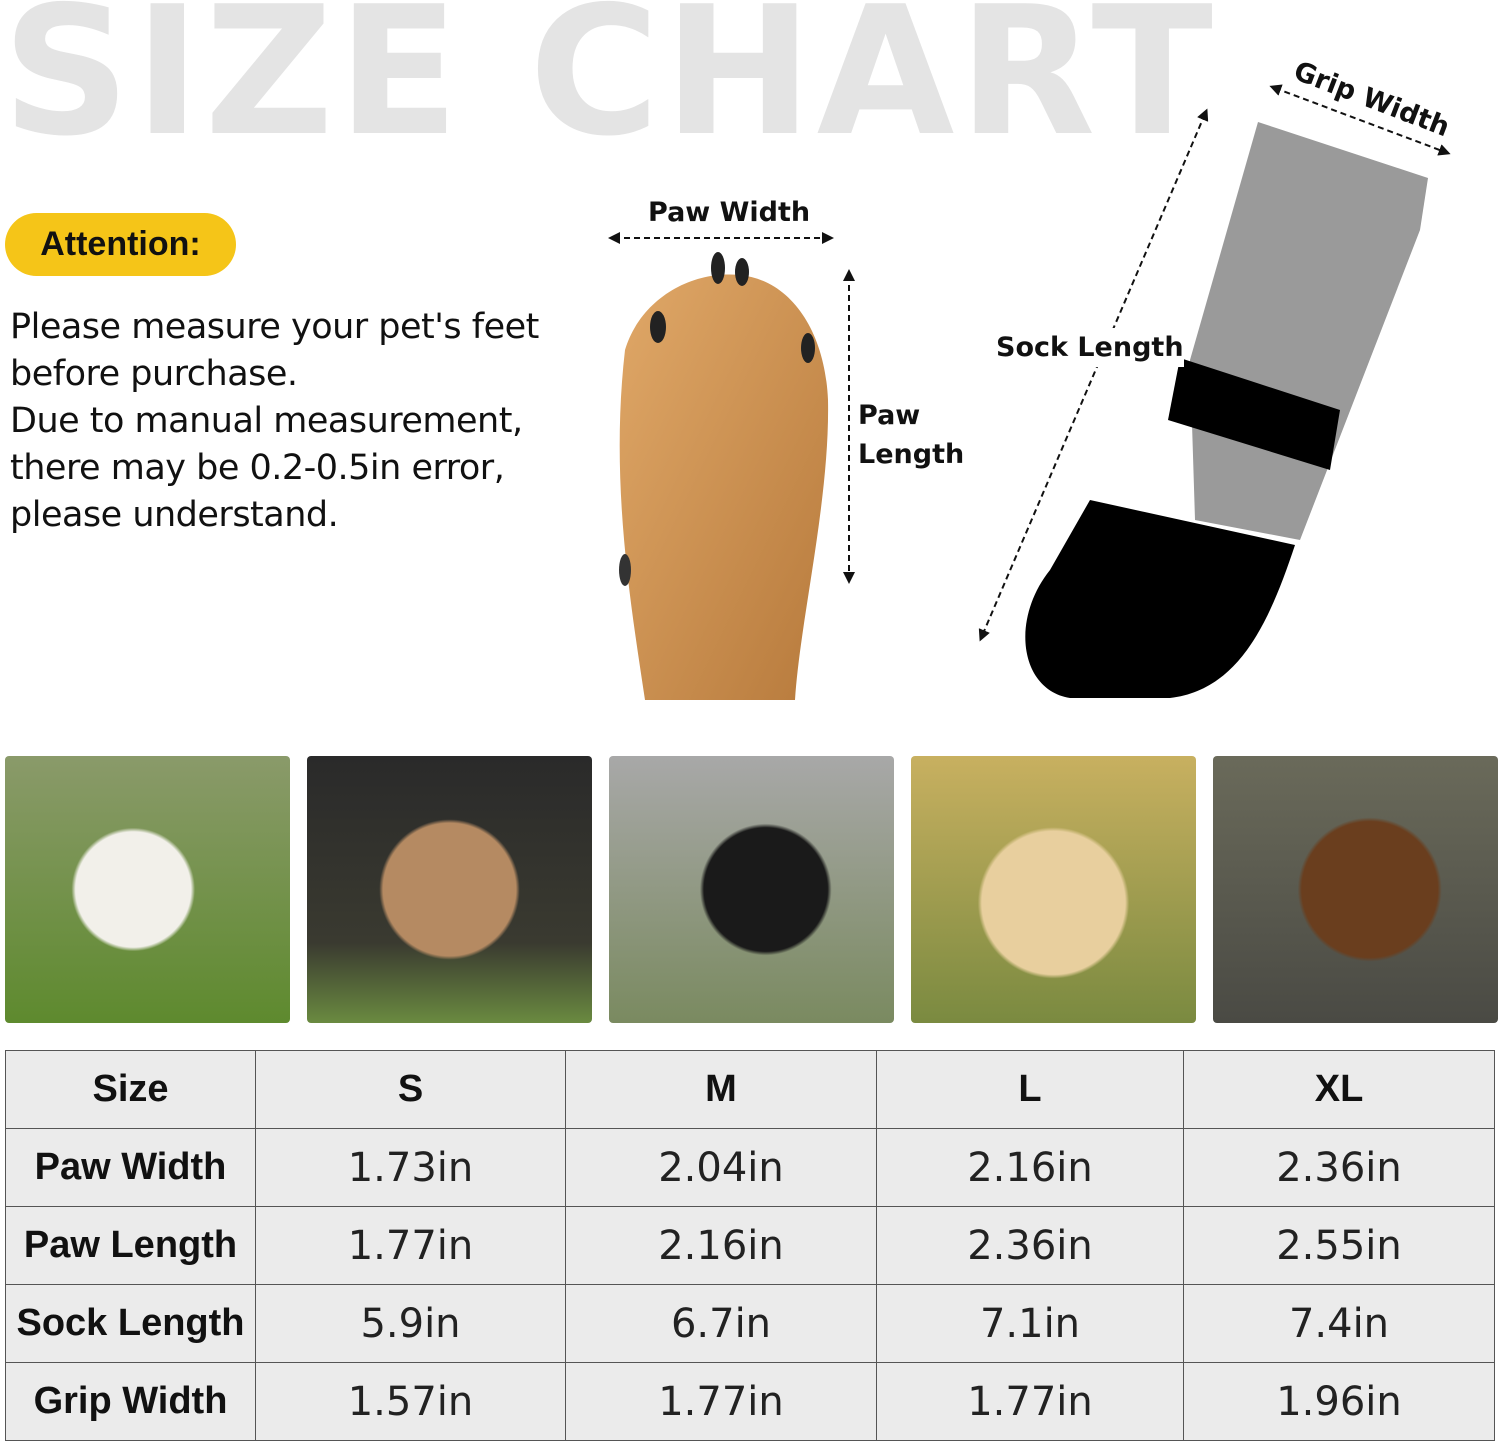 The image size is (1500, 1443). Describe the element at coordinates (130, 1323) in the screenshot. I see `row-label: Sock Length` at that location.